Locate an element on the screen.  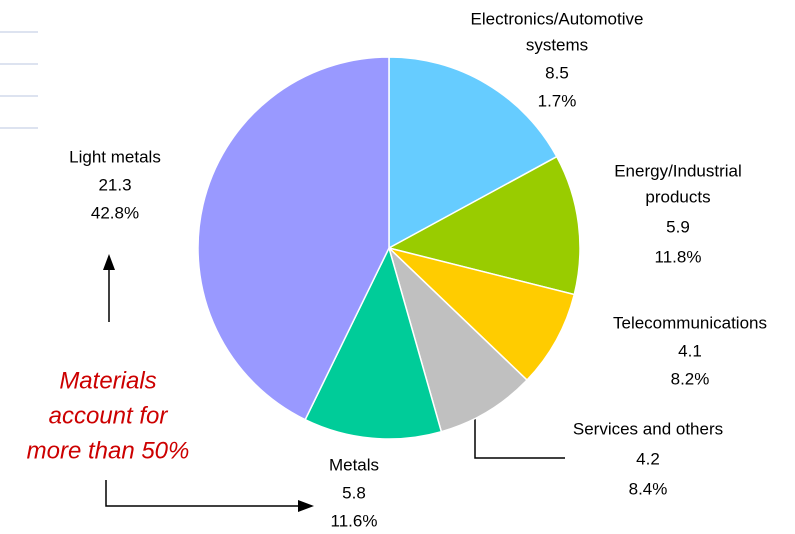
slice-share: 11.8% is located at coordinates (678, 256).